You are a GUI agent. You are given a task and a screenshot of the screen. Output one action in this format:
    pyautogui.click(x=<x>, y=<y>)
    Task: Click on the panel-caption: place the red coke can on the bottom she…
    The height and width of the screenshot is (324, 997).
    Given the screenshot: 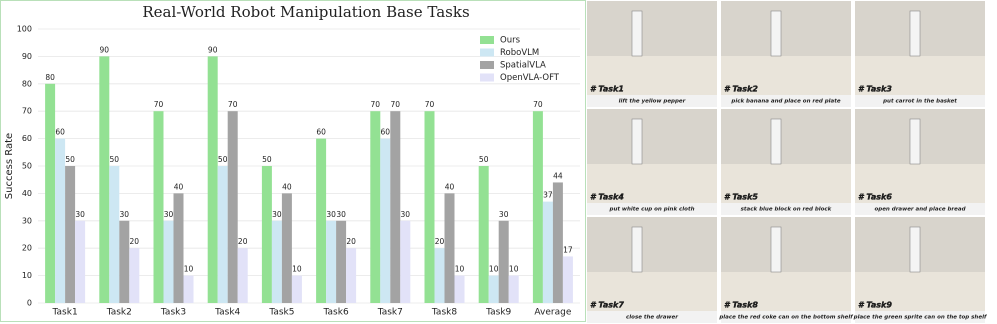 What is the action you would take?
    pyautogui.click(x=785, y=318)
    